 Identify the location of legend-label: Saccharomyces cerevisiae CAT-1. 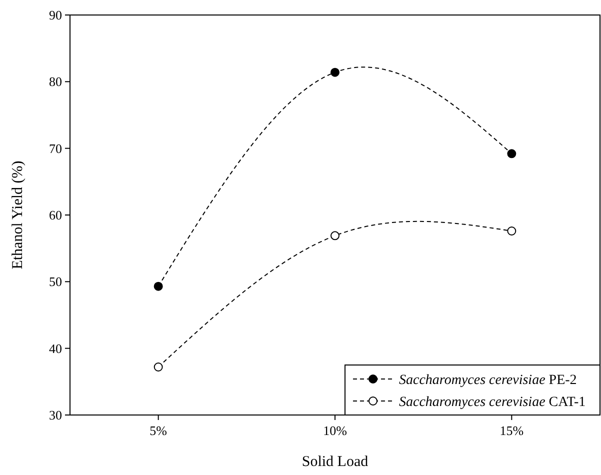
(492, 402).